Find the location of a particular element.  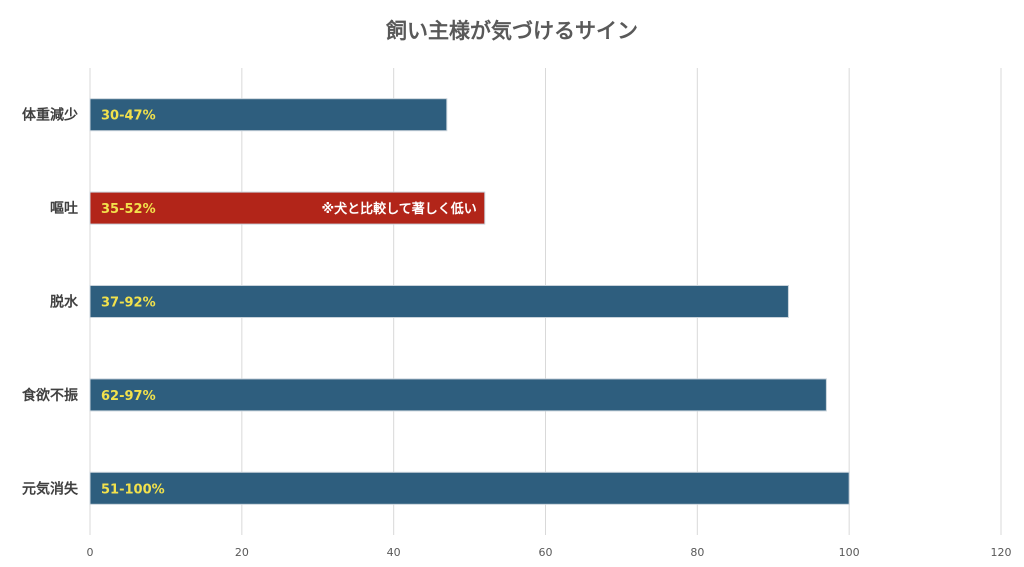

category-label: 嘔吐 is located at coordinates (64, 209).